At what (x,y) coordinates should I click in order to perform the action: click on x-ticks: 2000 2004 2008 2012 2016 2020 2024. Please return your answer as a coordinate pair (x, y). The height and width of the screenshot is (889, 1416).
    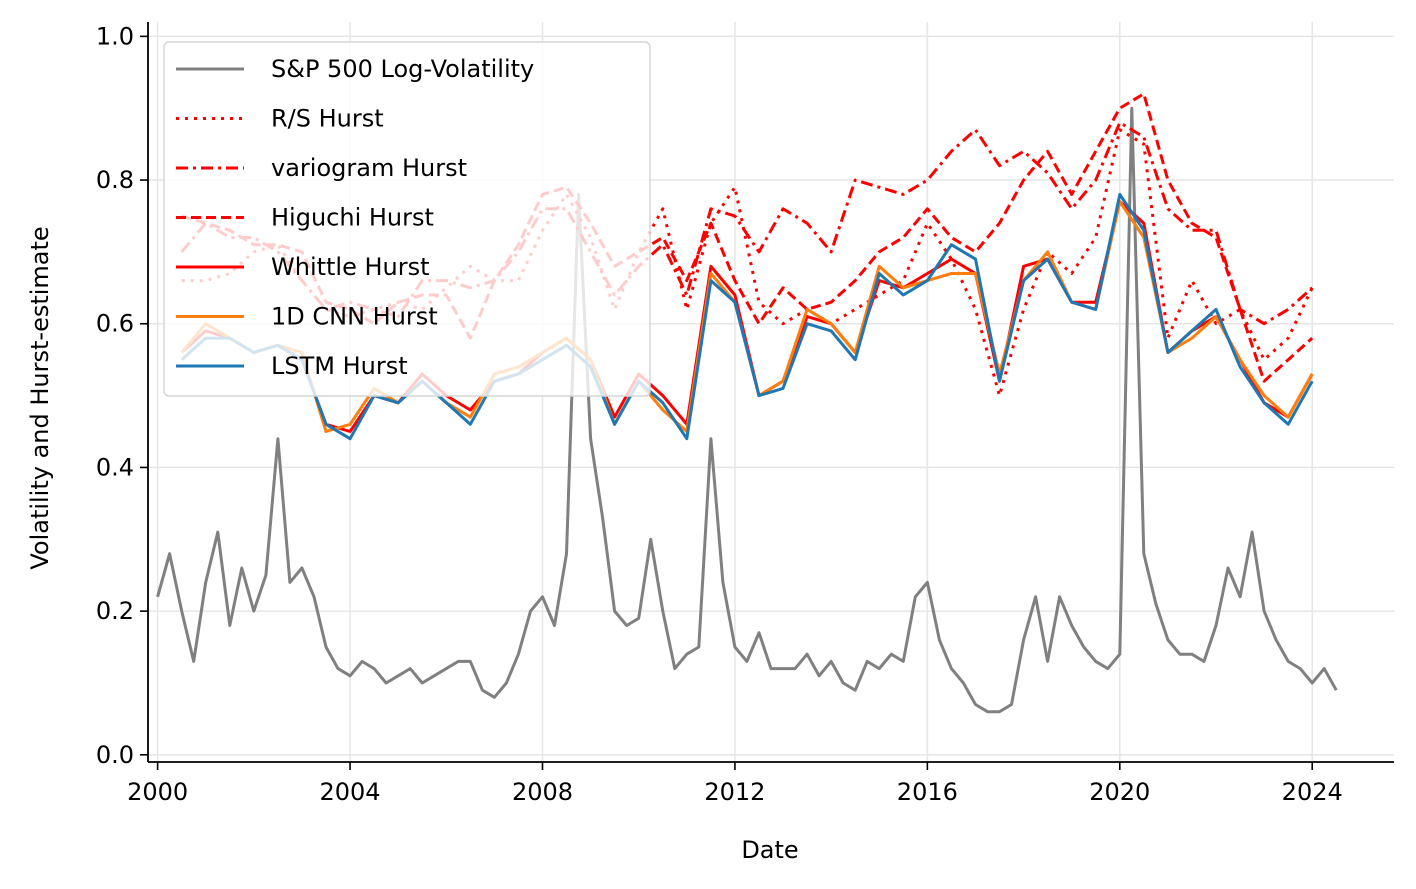
    Looking at the image, I should click on (735, 784).